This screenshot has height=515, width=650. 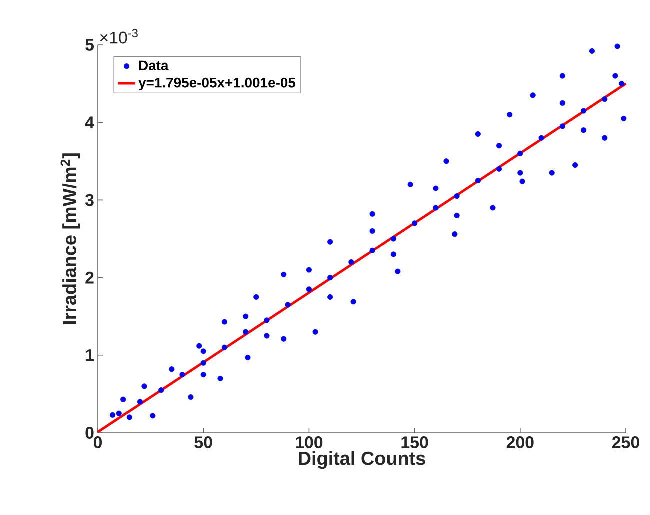 I want to click on x-tick-label: 0, so click(x=98, y=442).